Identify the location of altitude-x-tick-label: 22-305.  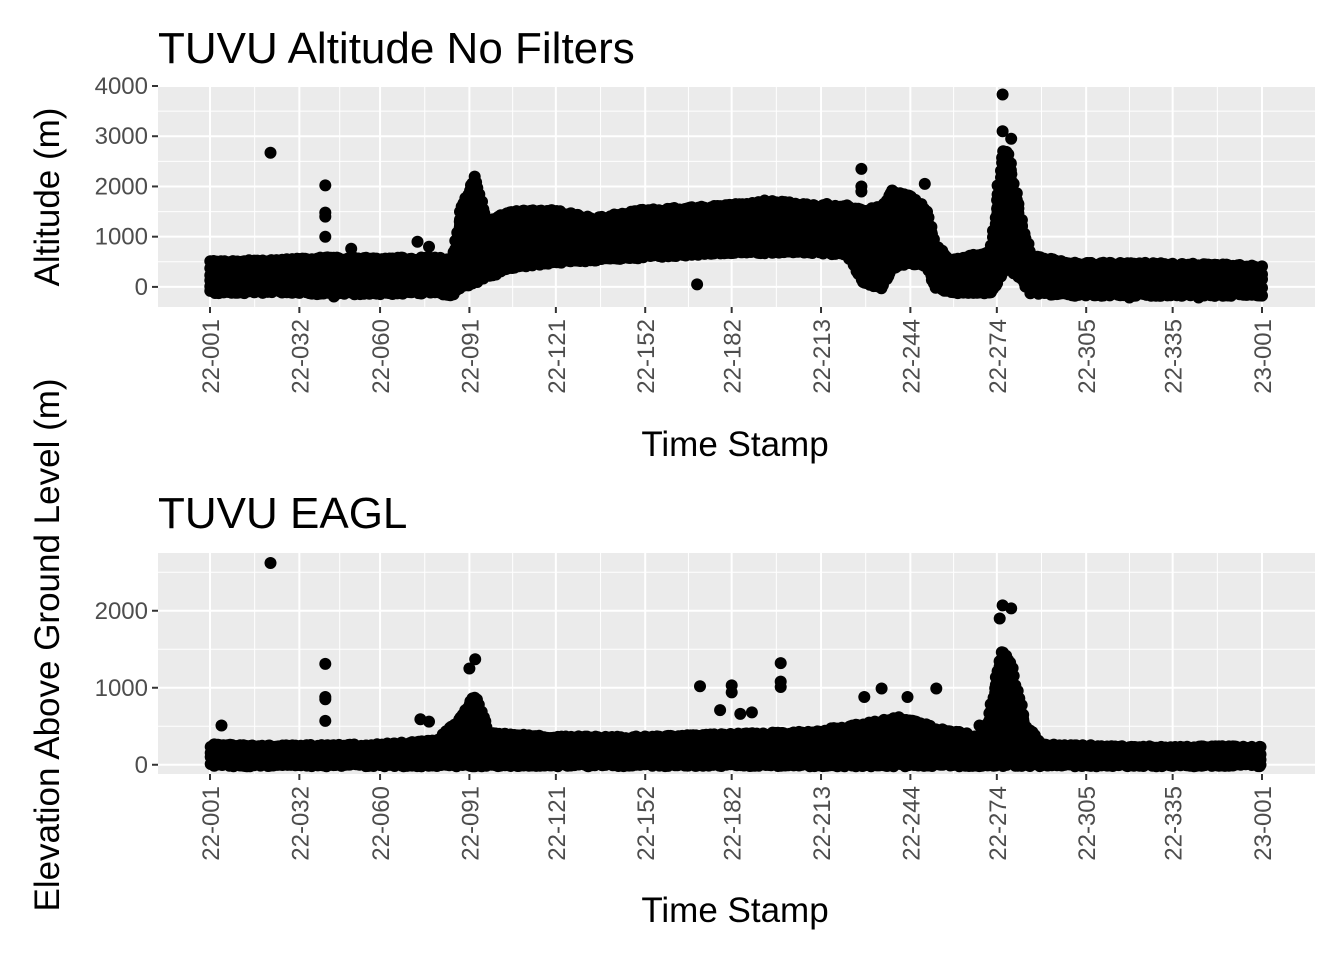
(1087, 356).